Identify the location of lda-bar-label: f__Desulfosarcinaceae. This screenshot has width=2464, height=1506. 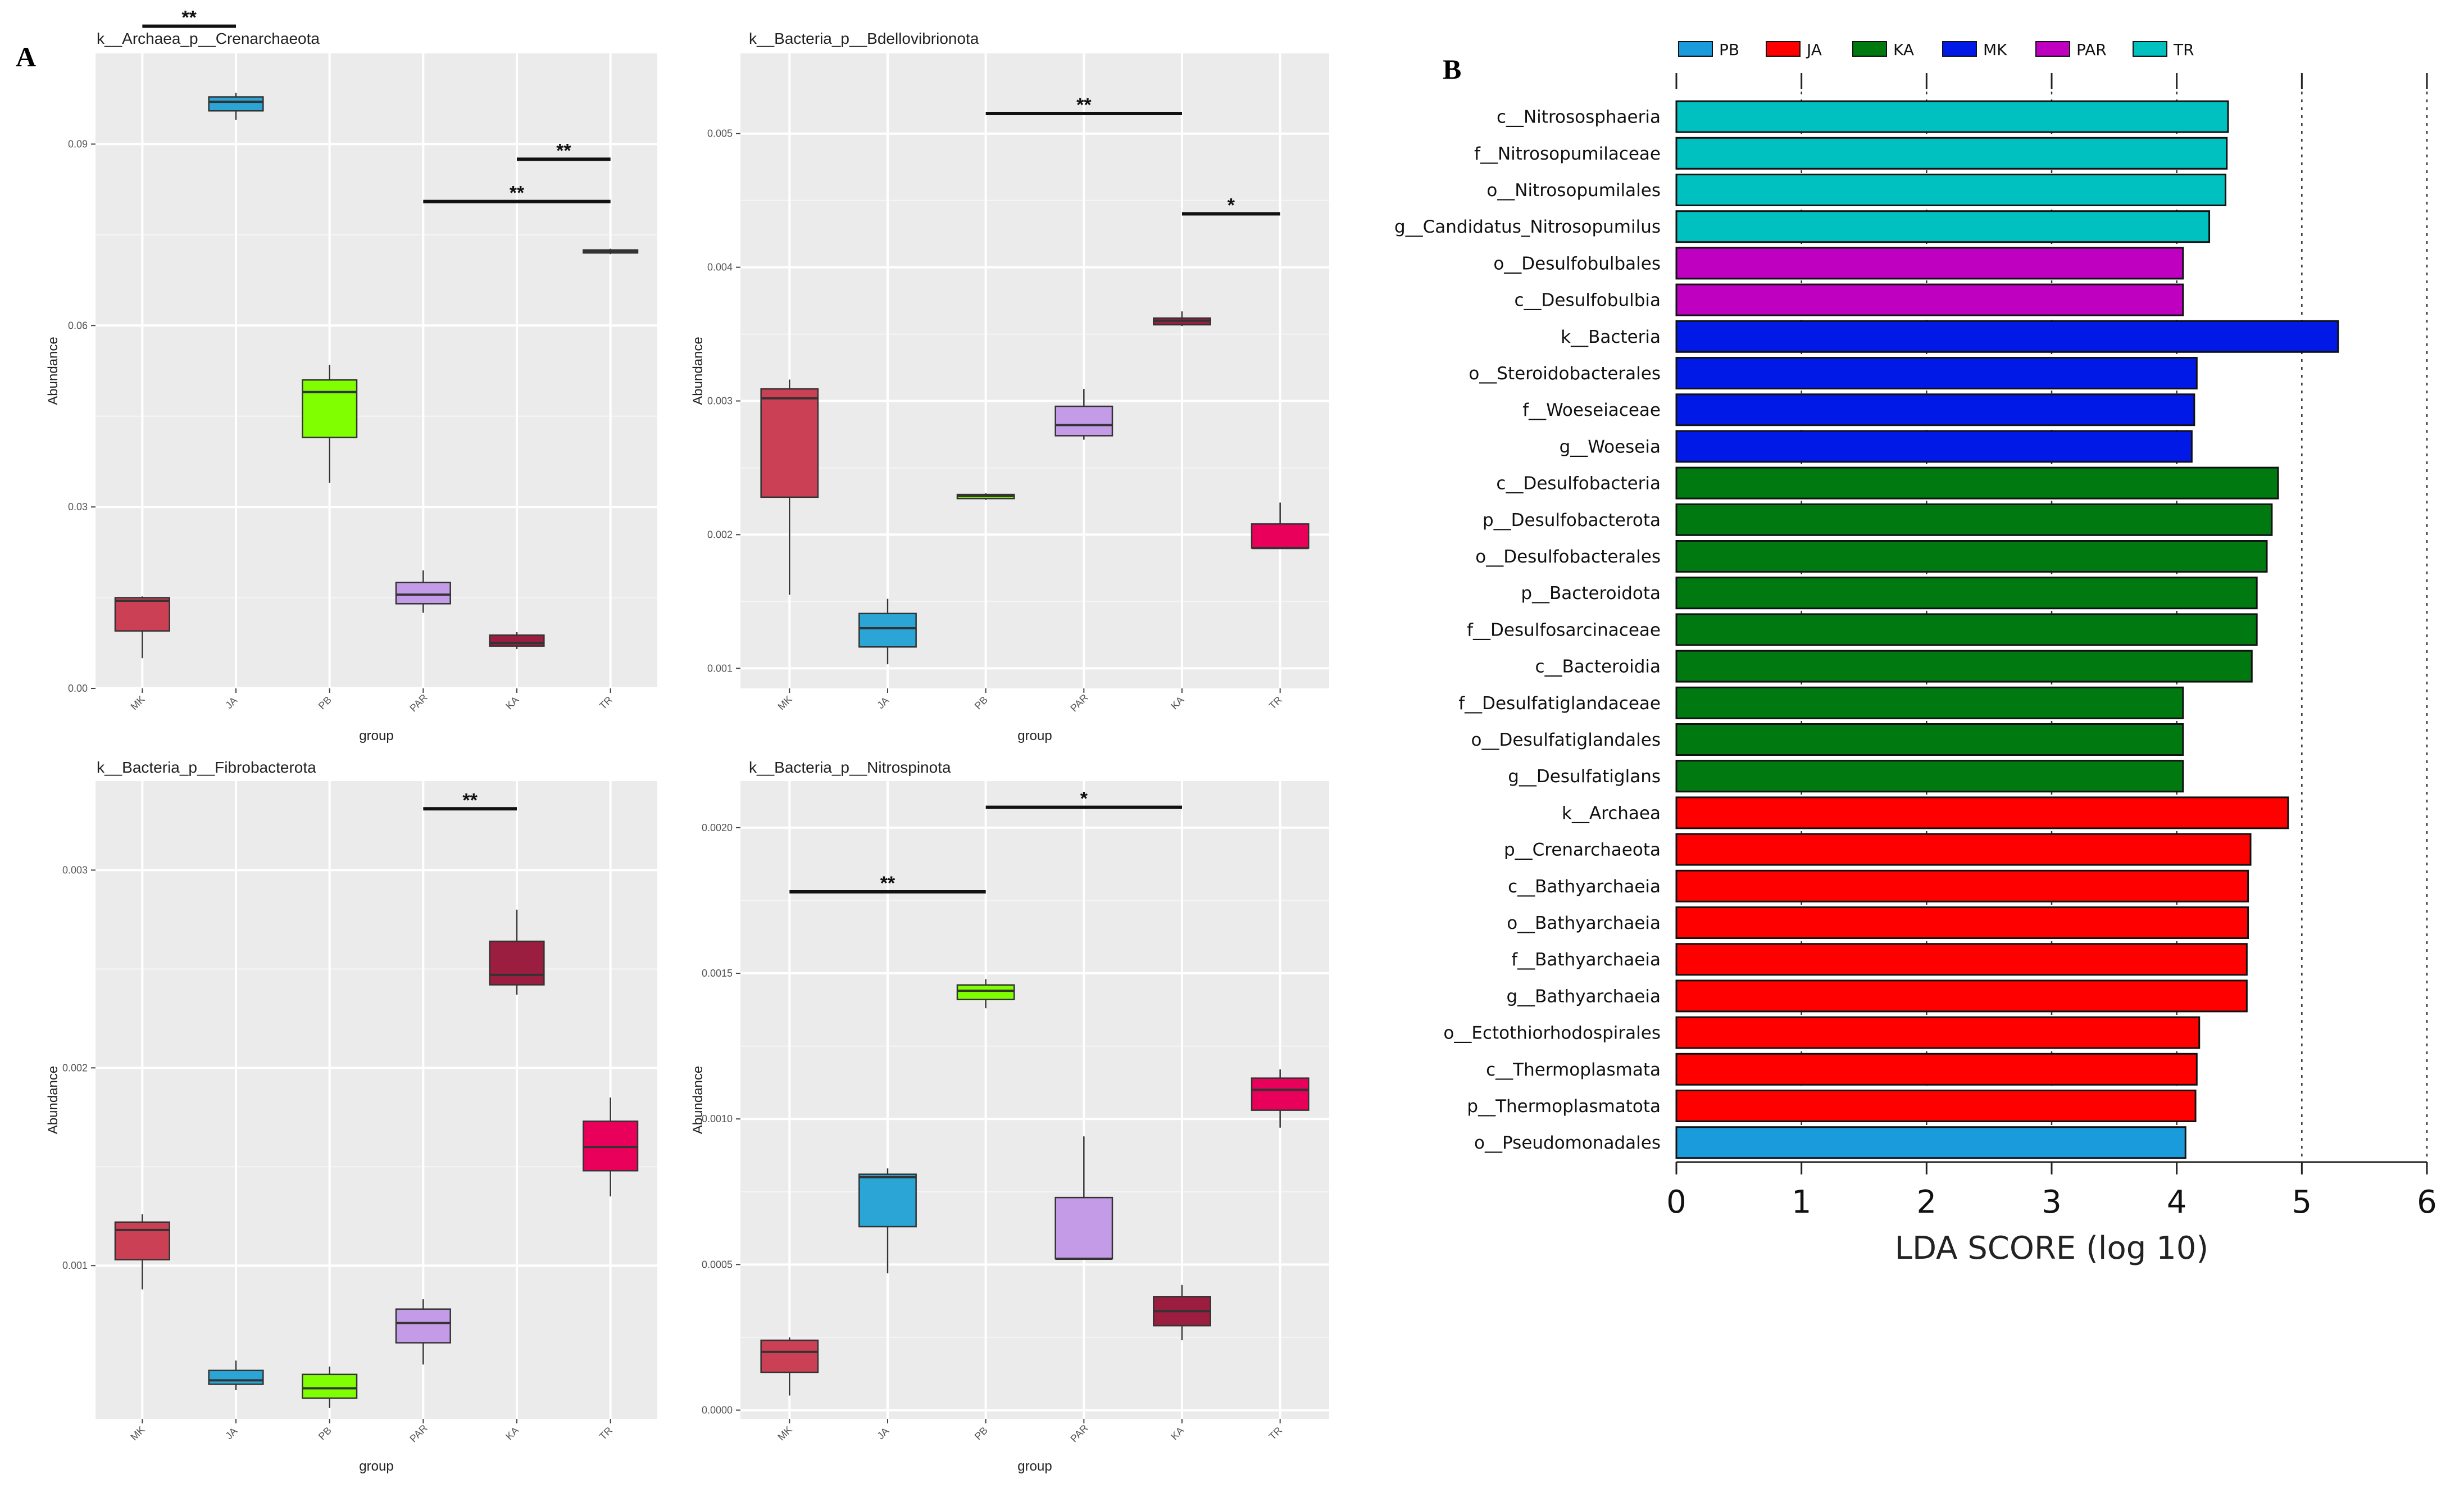
(1564, 630).